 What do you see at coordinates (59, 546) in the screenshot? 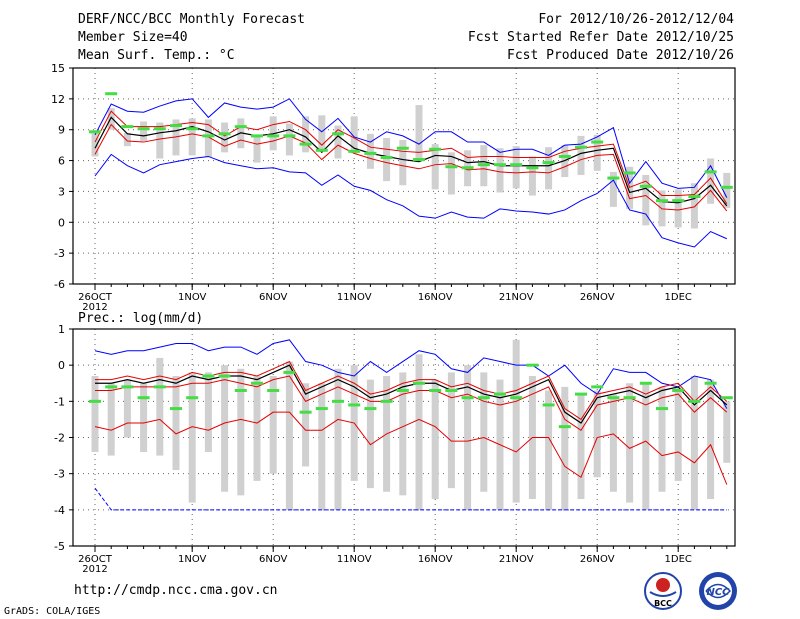
I see `ytick-label: -5` at bounding box center [59, 546].